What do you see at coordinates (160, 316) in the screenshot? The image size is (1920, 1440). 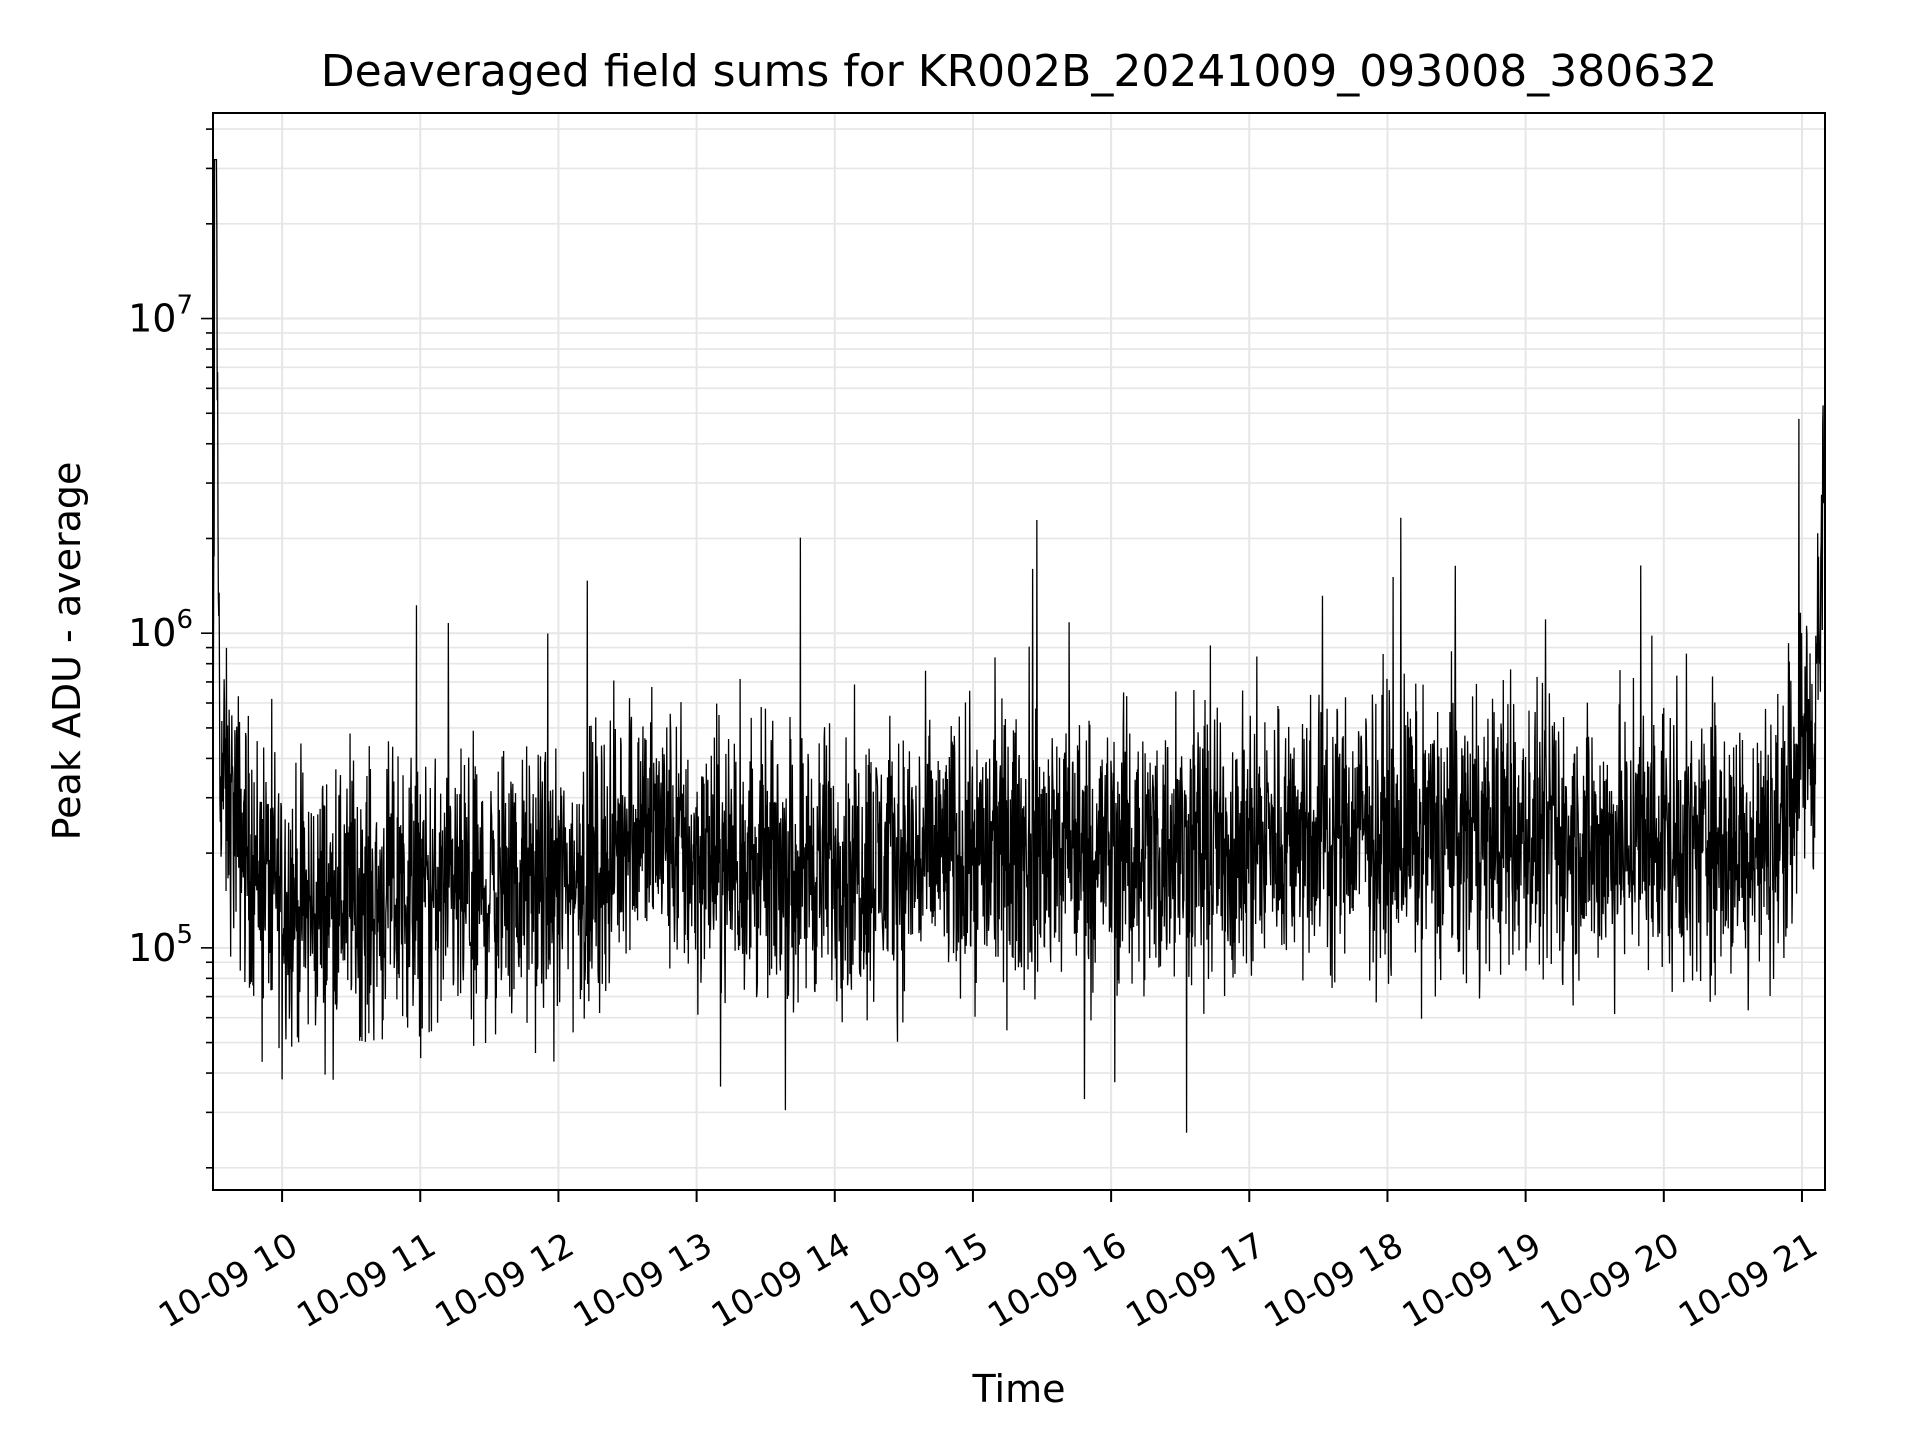 I see `y-tick-label: 10⁷` at bounding box center [160, 316].